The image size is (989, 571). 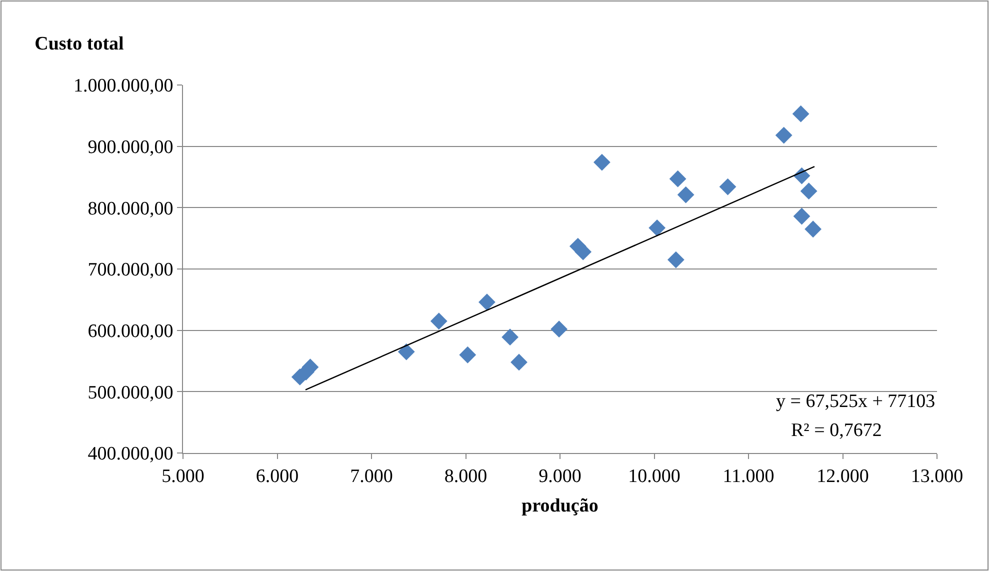 What do you see at coordinates (466, 476) in the screenshot?
I see `x-tick-label: 8.000` at bounding box center [466, 476].